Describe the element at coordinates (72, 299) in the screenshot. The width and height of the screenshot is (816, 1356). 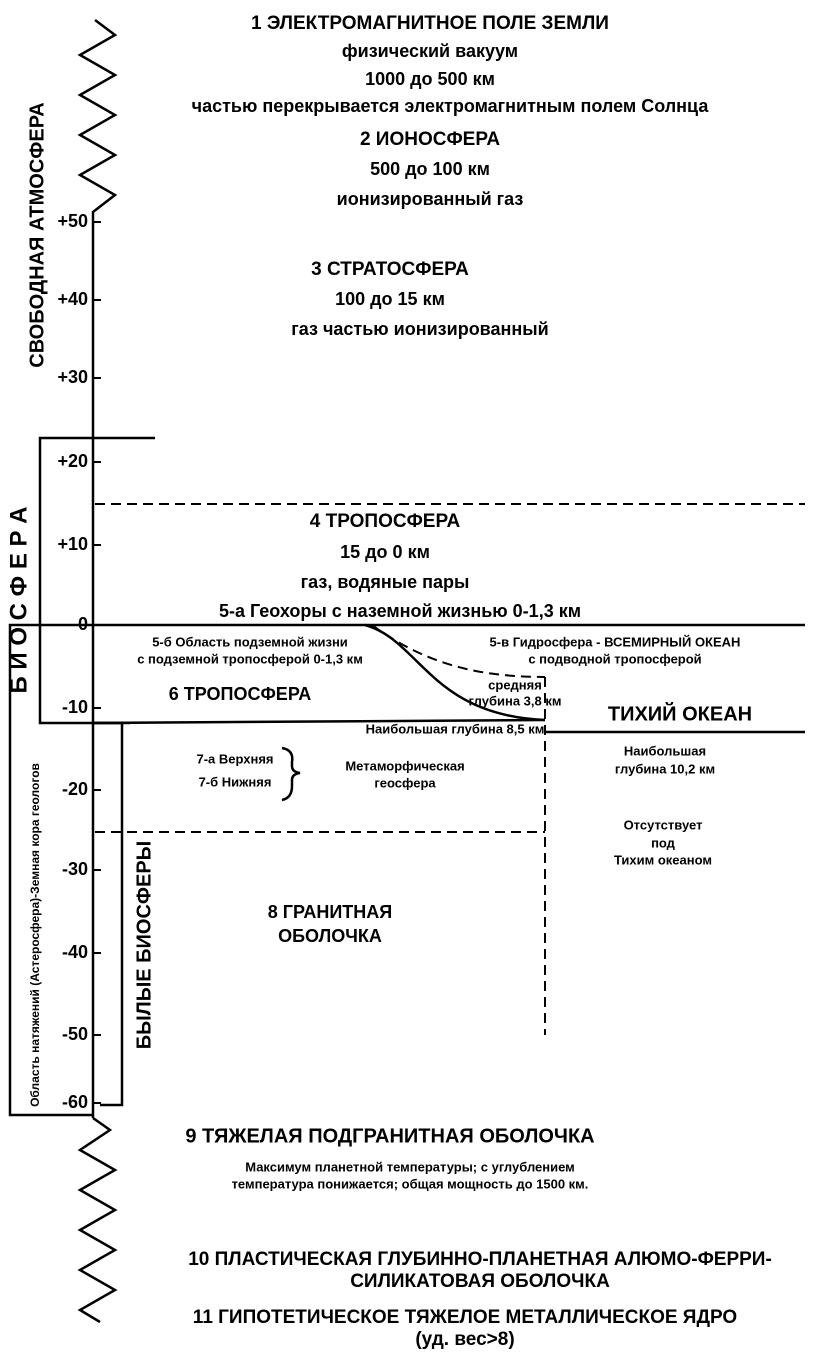
I see `tick-label: +40` at that location.